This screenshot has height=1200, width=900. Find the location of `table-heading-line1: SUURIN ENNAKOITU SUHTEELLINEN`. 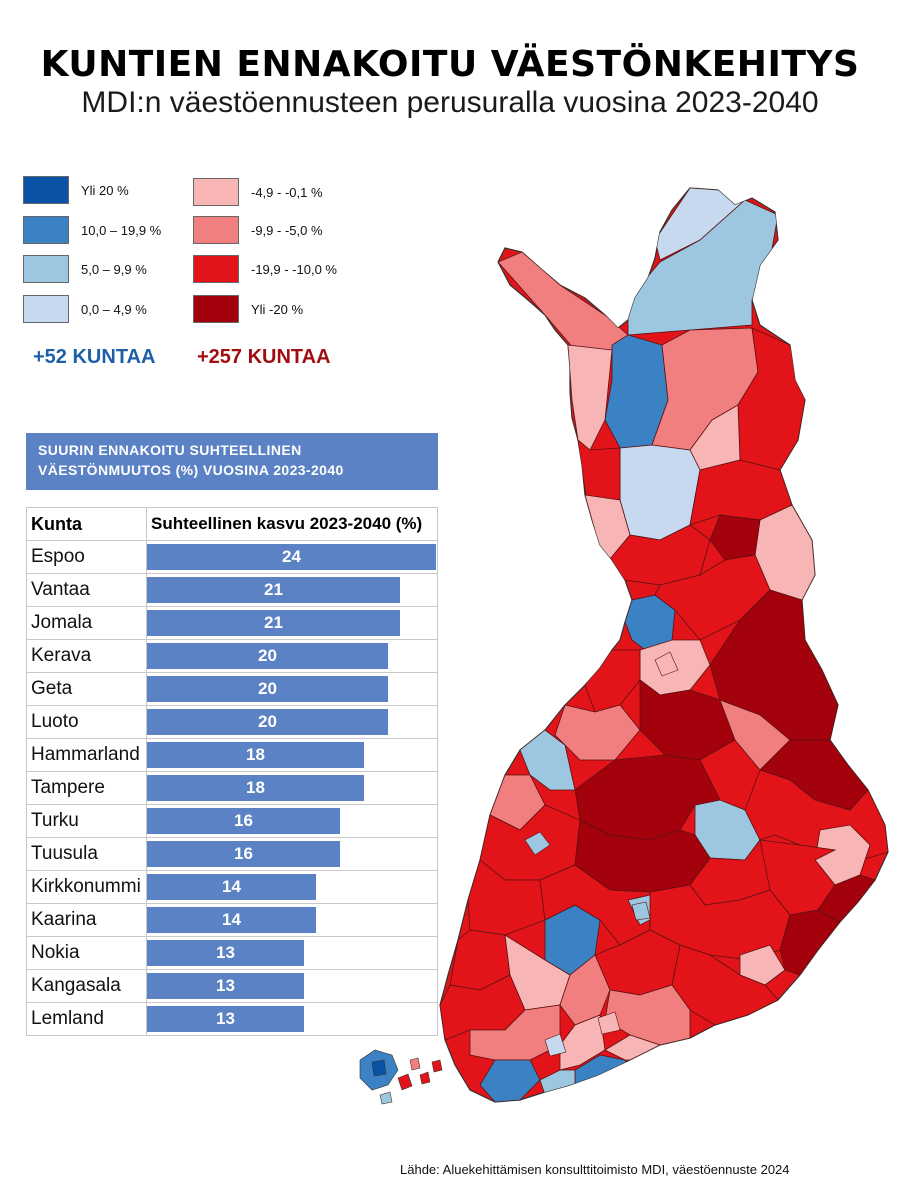

table-heading-line1: SUURIN ENNAKOITU SUHTEELLINEN is located at coordinates (170, 450).